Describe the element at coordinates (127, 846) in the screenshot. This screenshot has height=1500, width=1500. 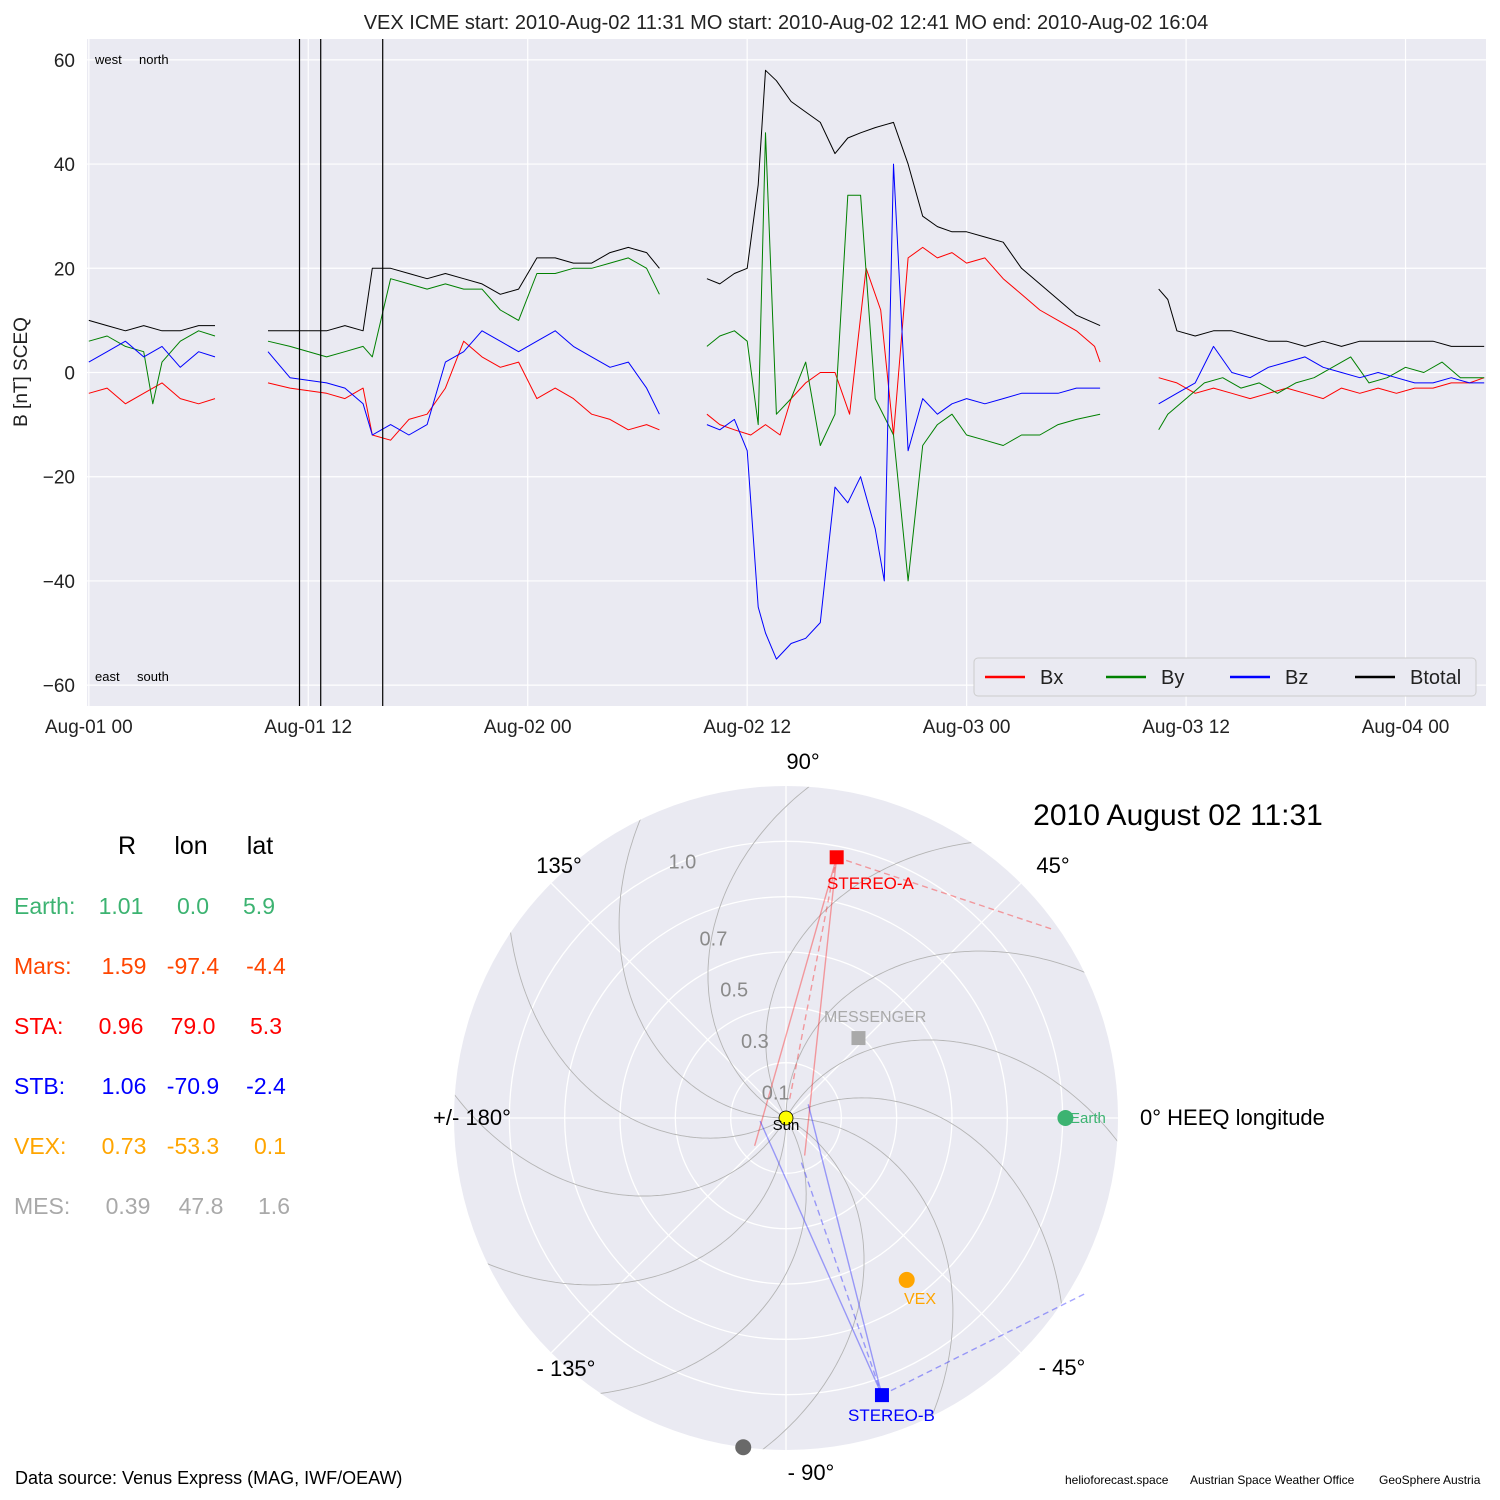
I see `table-header-r: R` at that location.